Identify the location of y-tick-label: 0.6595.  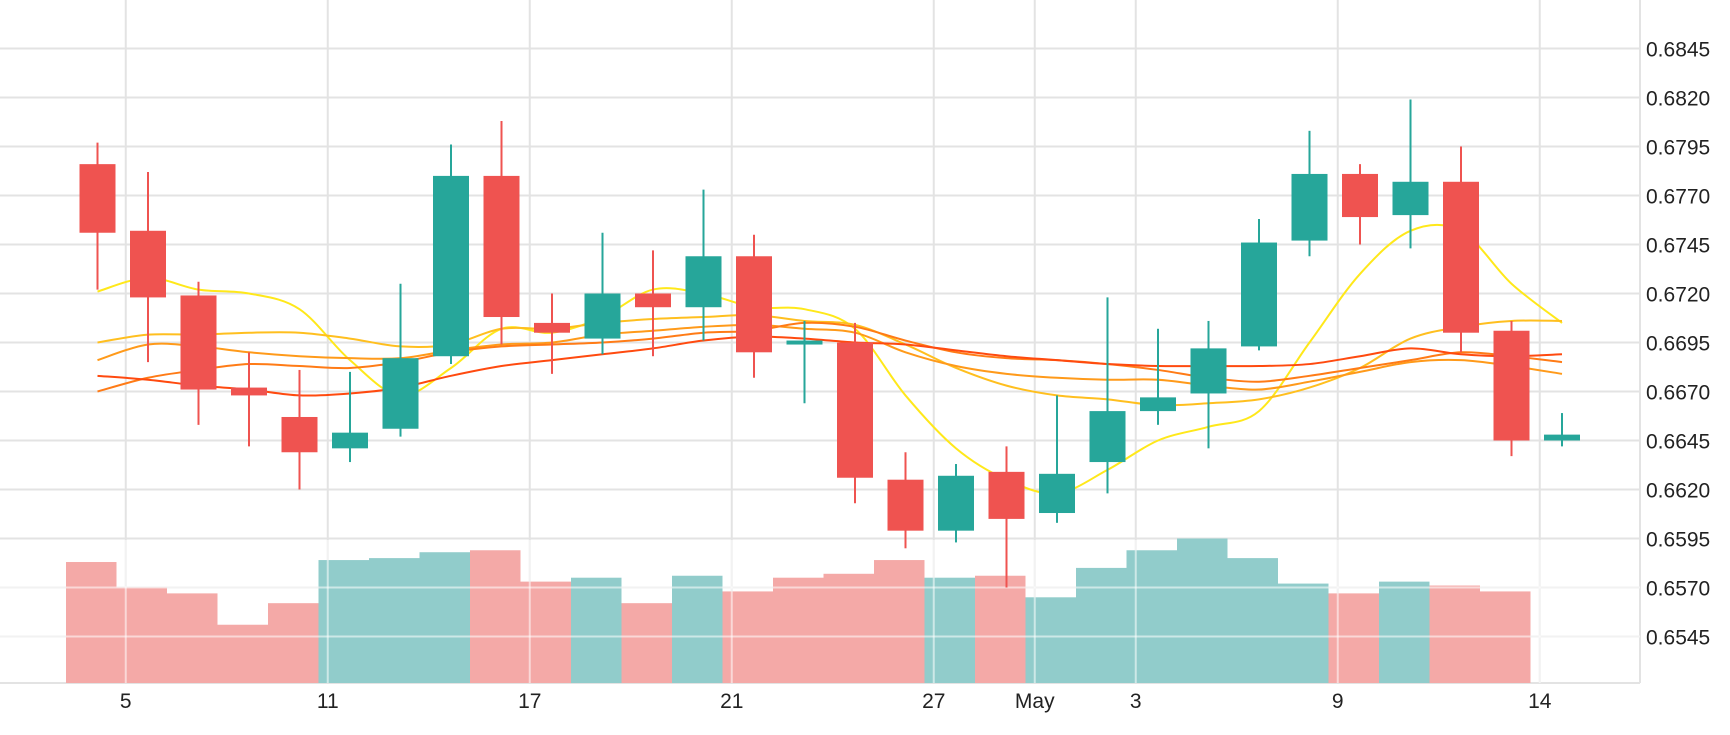
(1678, 540).